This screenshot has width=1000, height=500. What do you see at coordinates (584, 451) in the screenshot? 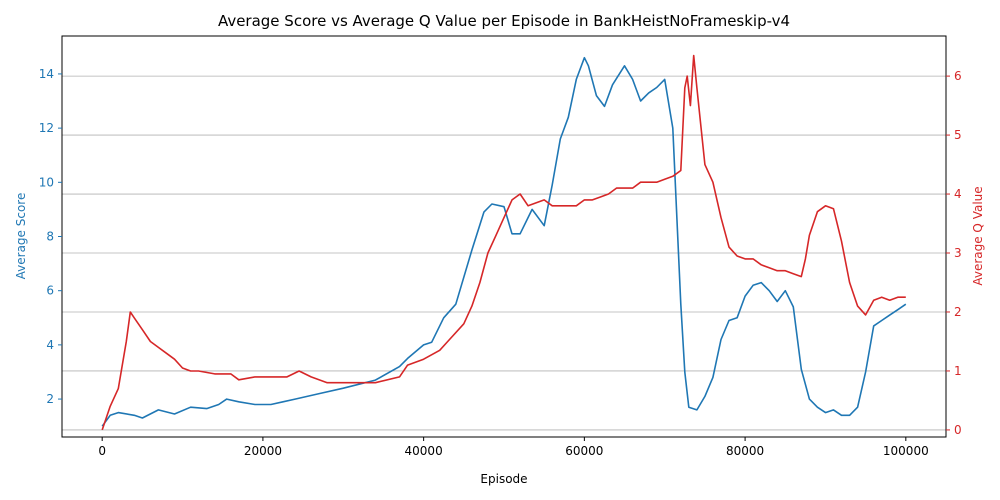
I see `x-tick-label: 60000` at bounding box center [584, 451].